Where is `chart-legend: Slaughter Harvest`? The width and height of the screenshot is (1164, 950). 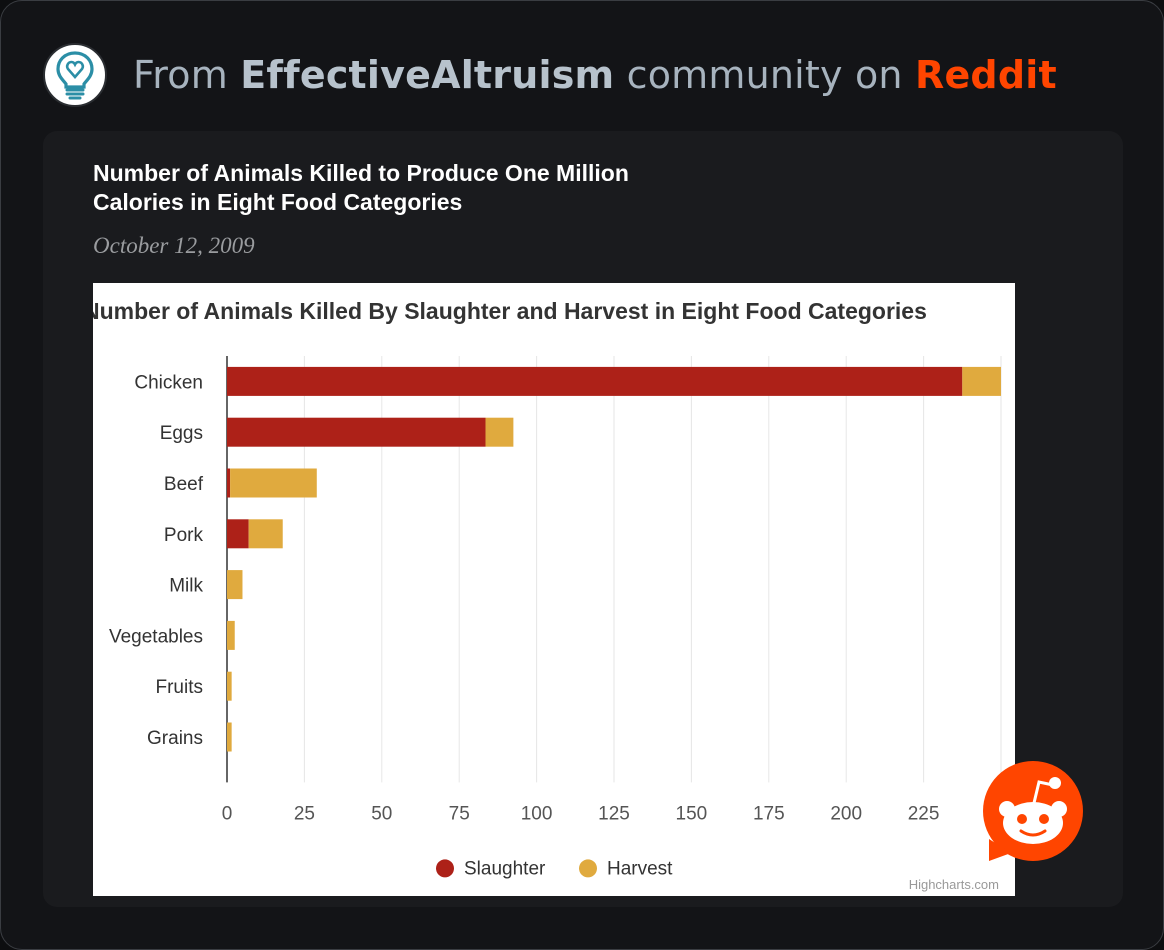 chart-legend: Slaughter Harvest is located at coordinates (554, 868).